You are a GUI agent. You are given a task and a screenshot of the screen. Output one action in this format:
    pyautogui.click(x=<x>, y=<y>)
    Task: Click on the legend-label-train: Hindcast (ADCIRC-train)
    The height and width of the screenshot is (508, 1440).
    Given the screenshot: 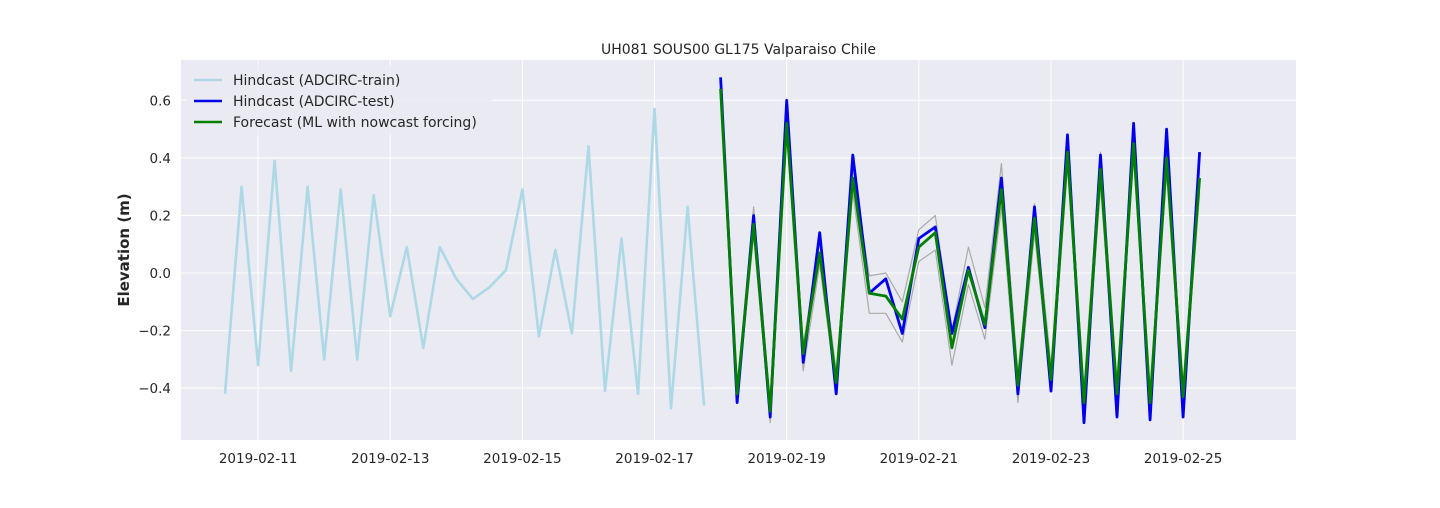 What is the action you would take?
    pyautogui.click(x=316, y=81)
    